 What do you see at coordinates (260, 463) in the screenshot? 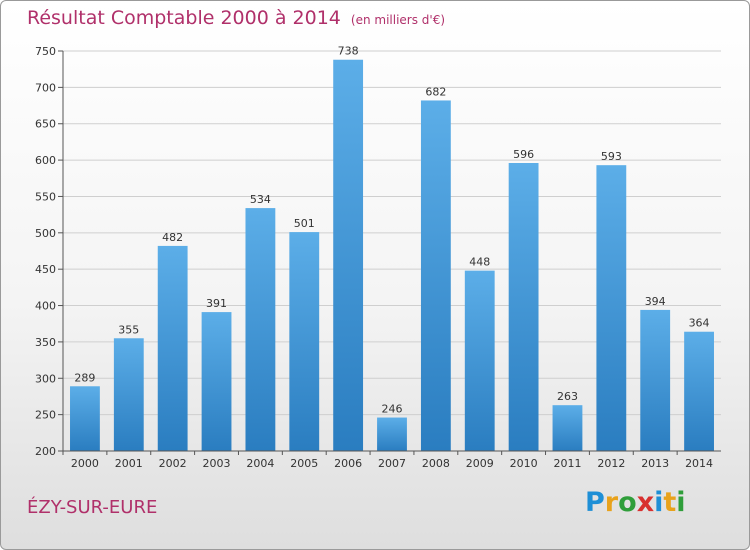
I see `x-tick-label: 2004` at bounding box center [260, 463].